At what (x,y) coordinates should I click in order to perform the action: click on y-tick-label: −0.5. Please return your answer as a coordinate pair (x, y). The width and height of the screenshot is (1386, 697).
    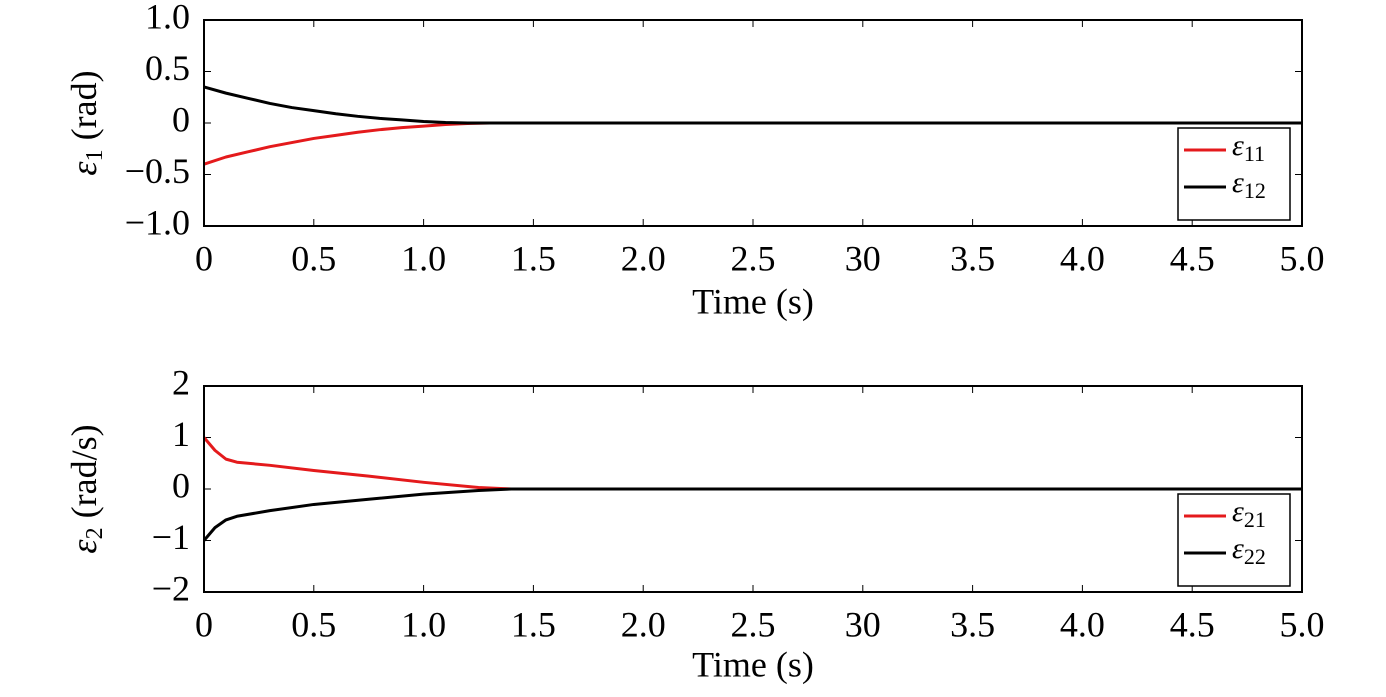
    Looking at the image, I should click on (157, 171).